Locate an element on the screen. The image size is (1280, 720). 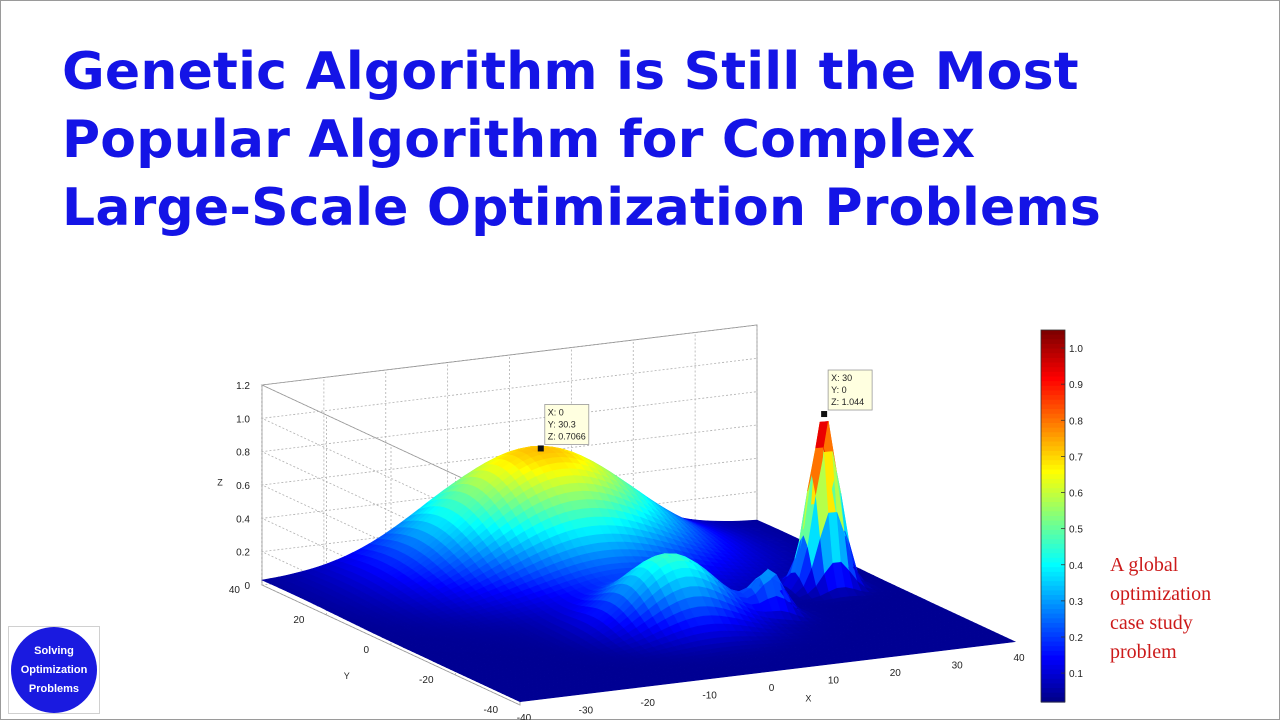
z-tick-label: 0.6 is located at coordinates (243, 486).